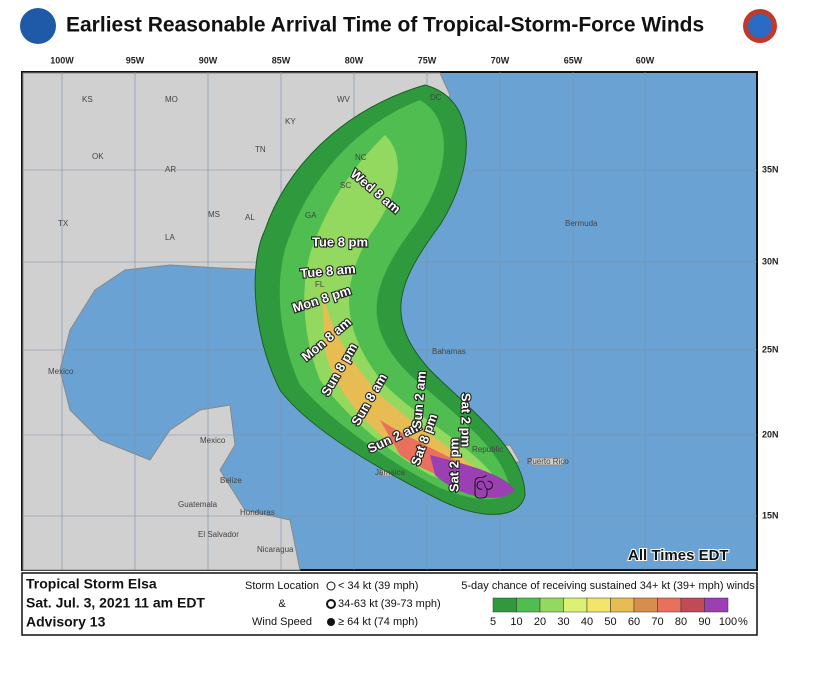 The image size is (822, 675). Describe the element at coordinates (345, 185) in the screenshot. I see `place-label: SC` at that location.